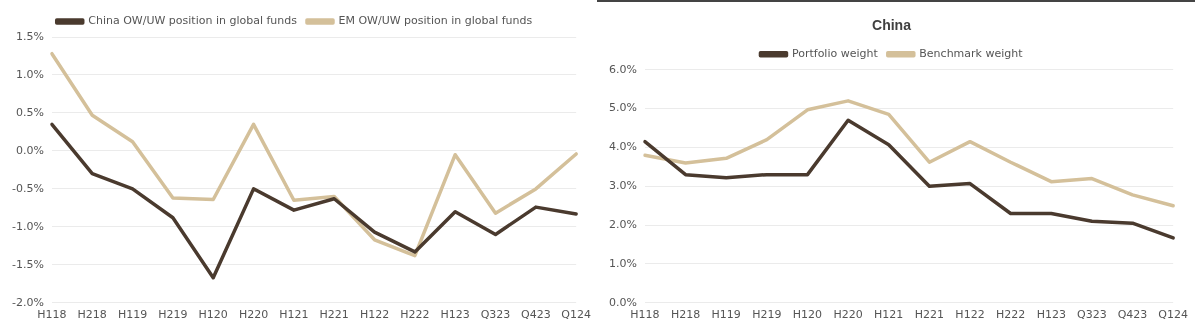  Describe the element at coordinates (971, 54) in the screenshot. I see `legend-label: Benchmark weight` at that location.